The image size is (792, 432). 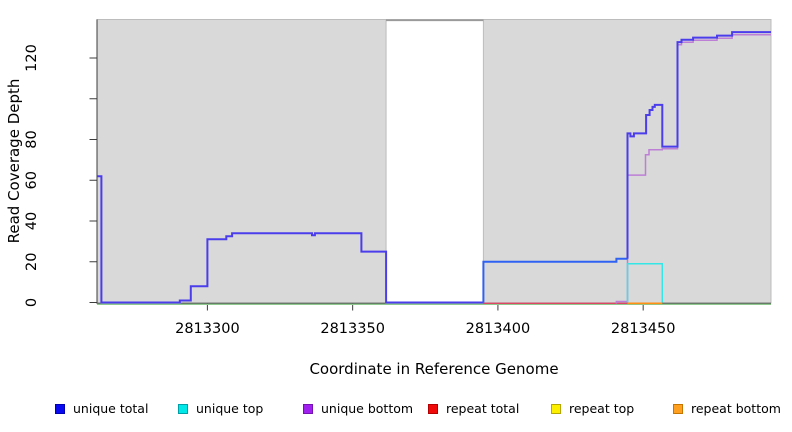 What do you see at coordinates (645, 283) in the screenshot?
I see `series-unique-top-line` at bounding box center [645, 283].